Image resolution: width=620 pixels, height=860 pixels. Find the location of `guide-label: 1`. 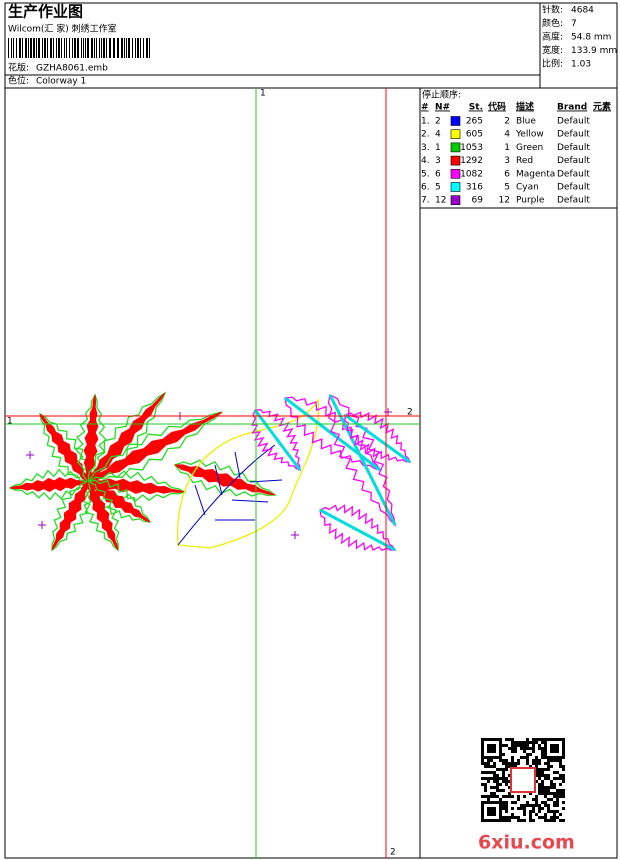

guide-label: 1 is located at coordinates (10, 422).